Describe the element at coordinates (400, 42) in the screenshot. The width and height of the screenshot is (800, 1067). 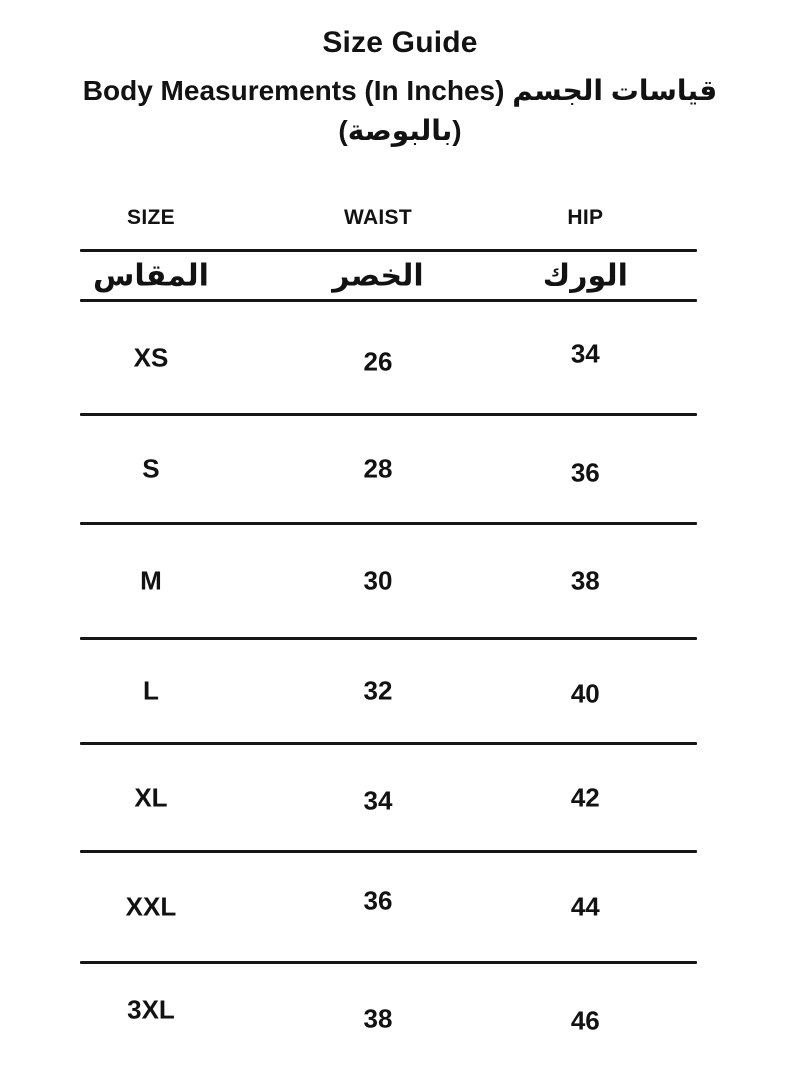
I see `page-title: Size Guide` at that location.